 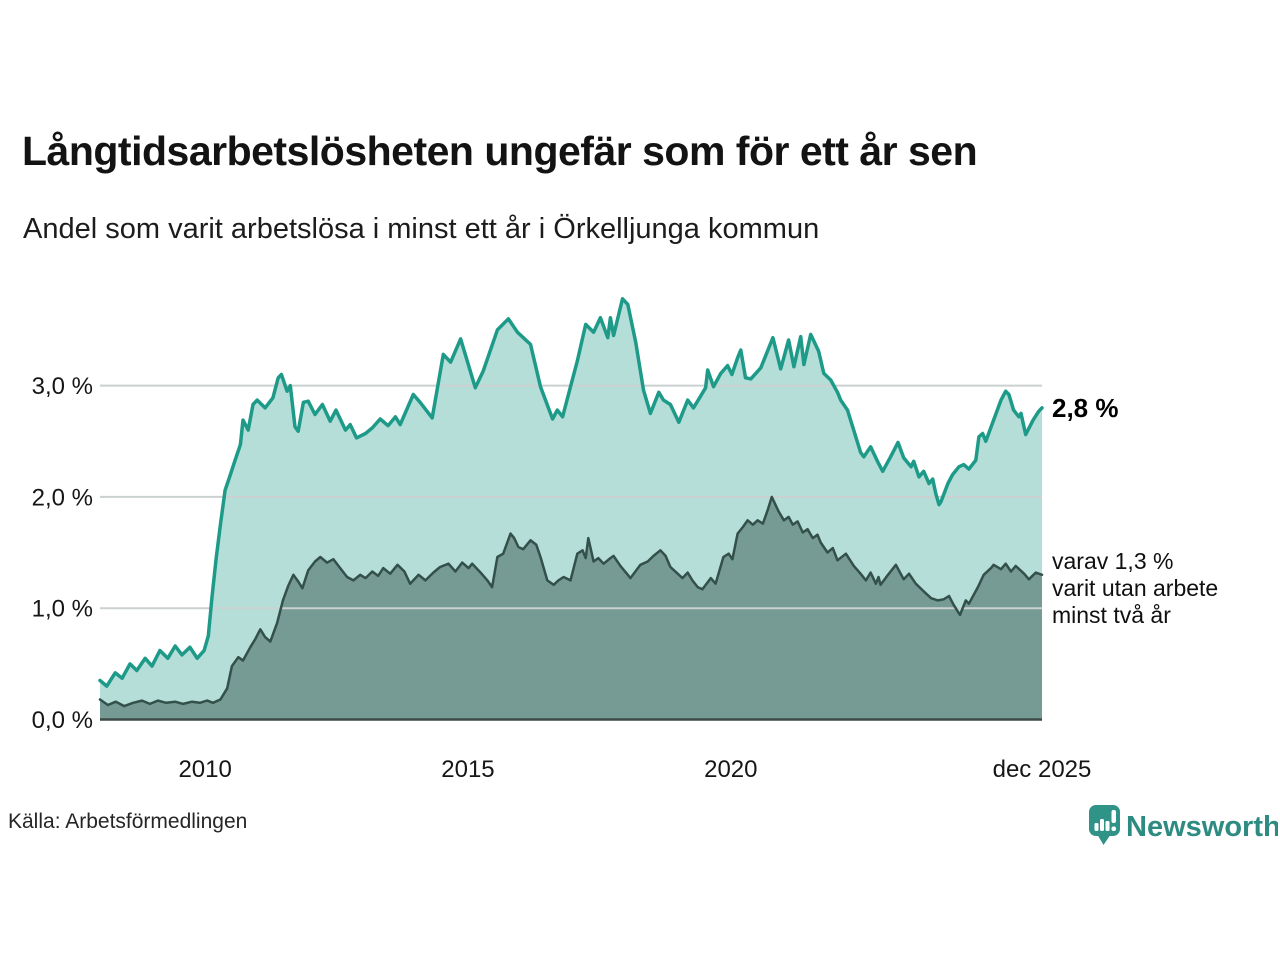 I want to click on brand-name: Newsworthy, so click(x=1202, y=827).